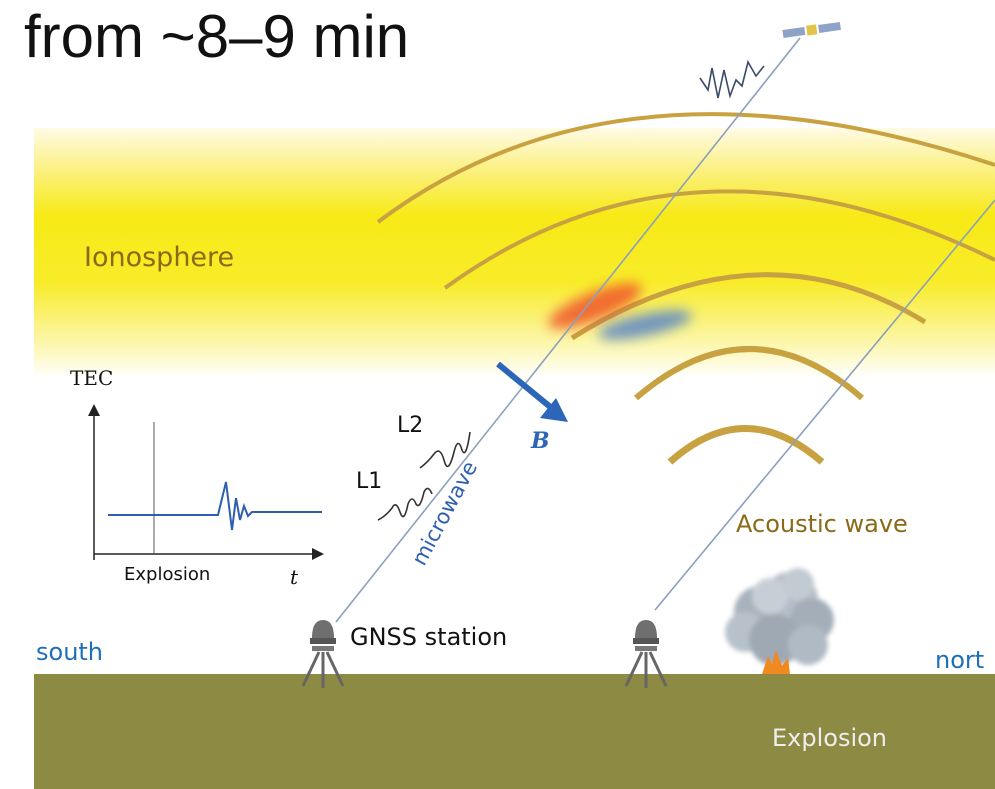 The width and height of the screenshot is (995, 789). I want to click on tec-axis-label: TEC, so click(91, 378).